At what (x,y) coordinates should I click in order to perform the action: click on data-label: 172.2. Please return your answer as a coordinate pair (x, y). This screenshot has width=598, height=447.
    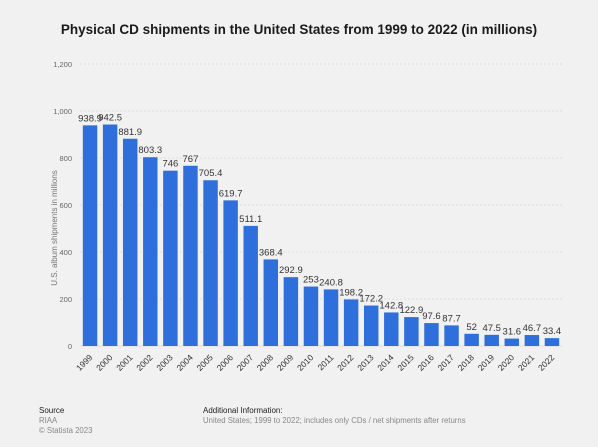
    Looking at the image, I should click on (371, 299).